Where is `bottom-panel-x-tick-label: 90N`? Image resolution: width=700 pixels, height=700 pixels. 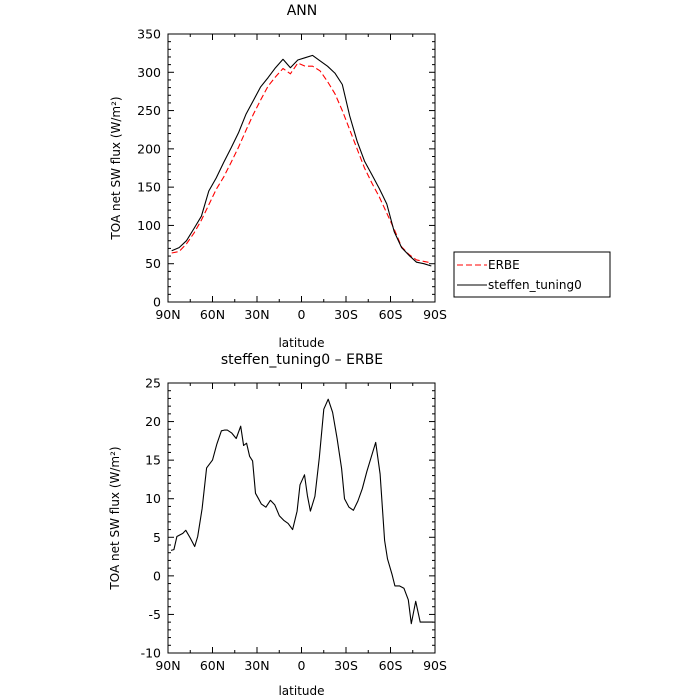
bottom-panel-x-tick-label: 90N is located at coordinates (167, 665).